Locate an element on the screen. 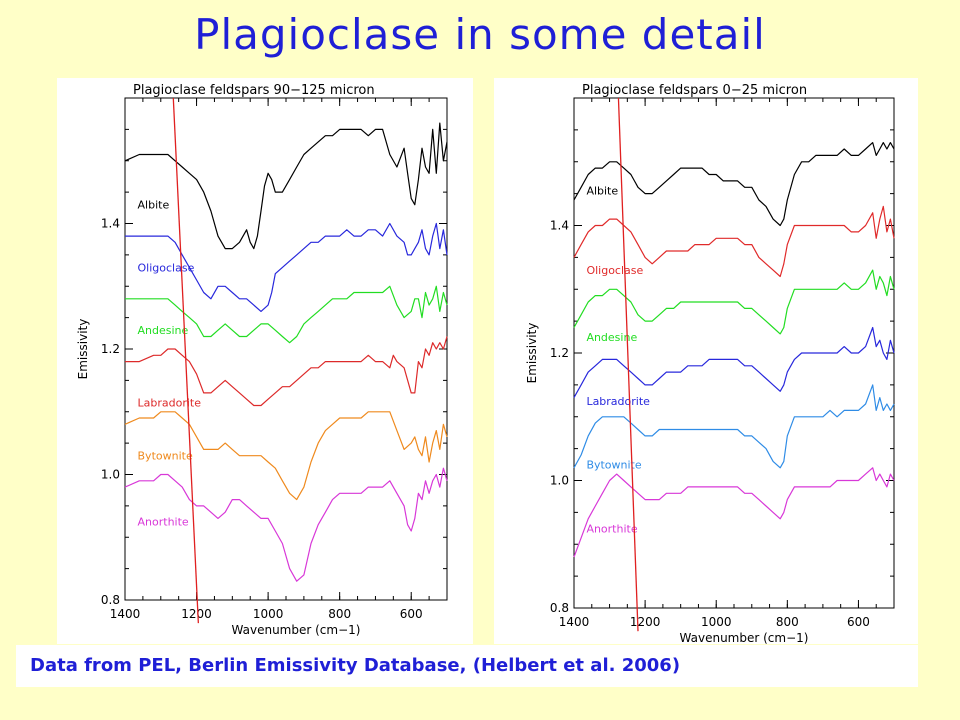 This screenshot has width=960, height=720. chart-title: Plagioclase feldspars 0−25 micron is located at coordinates (694, 90).